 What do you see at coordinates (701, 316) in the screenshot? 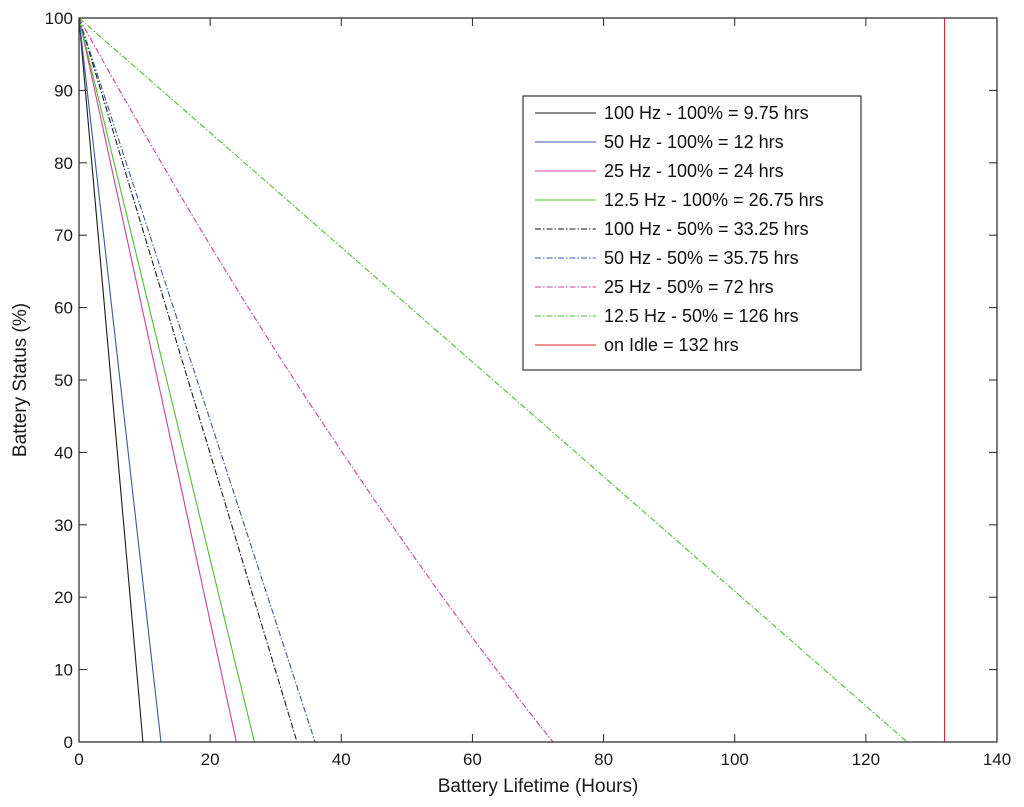
I see `legend-label-8: 12.5 Hz - 50% = 126 hrs` at bounding box center [701, 316].